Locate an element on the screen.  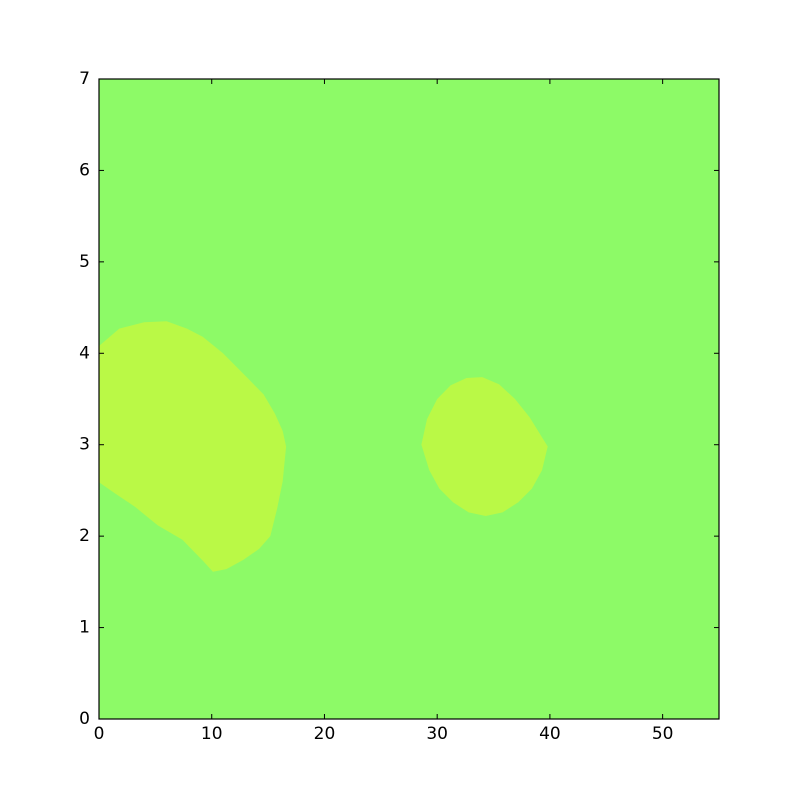
y-tick-label: 1 is located at coordinates (84, 628).